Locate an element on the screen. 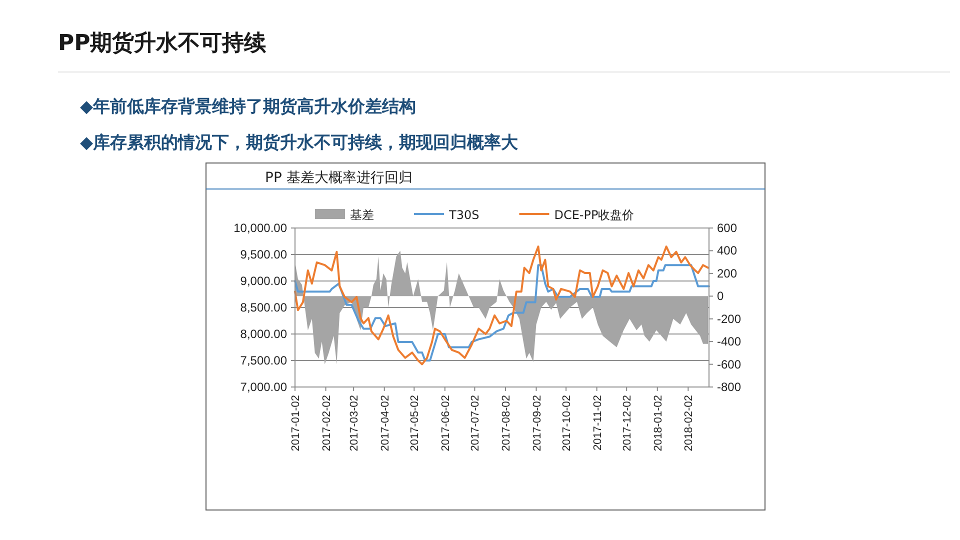 This screenshot has height=540, width=960. x-tick-label: 2017-08-02 is located at coordinates (506, 423).